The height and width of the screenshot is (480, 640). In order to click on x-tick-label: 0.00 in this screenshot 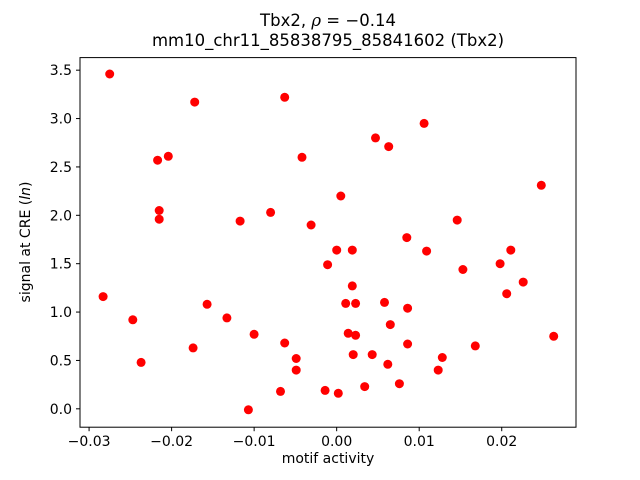, I will do `click(336, 442)`.